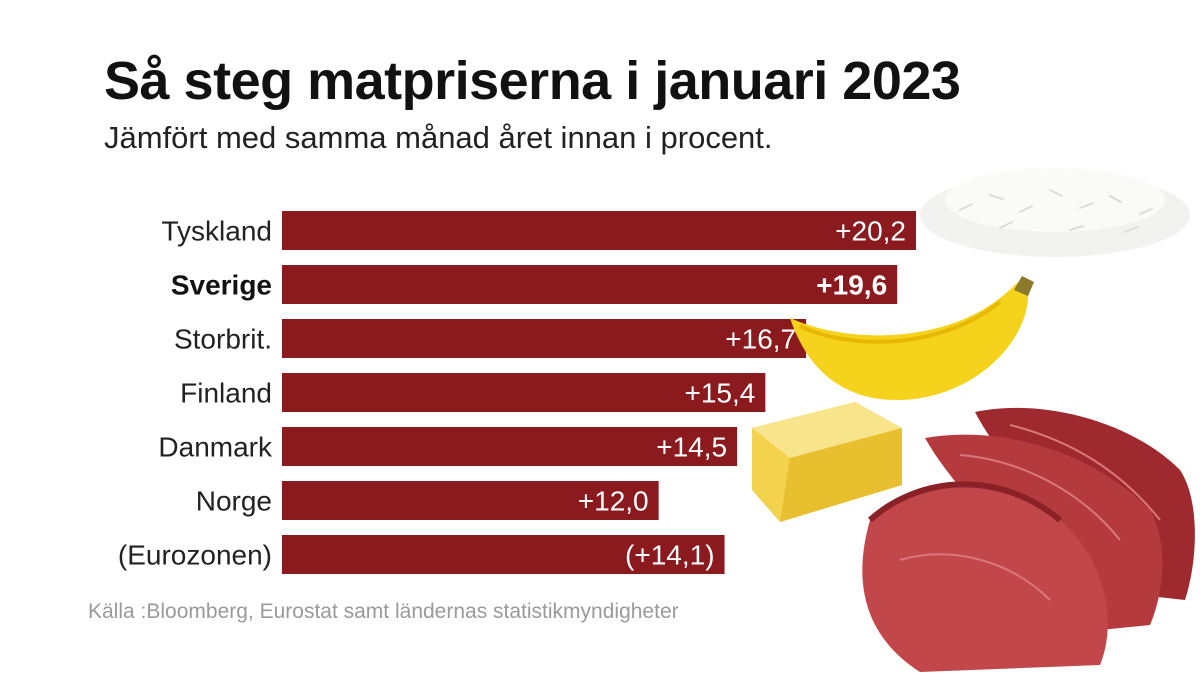 The width and height of the screenshot is (1200, 675). What do you see at coordinates (912, 338) in the screenshot?
I see `banana-icon` at bounding box center [912, 338].